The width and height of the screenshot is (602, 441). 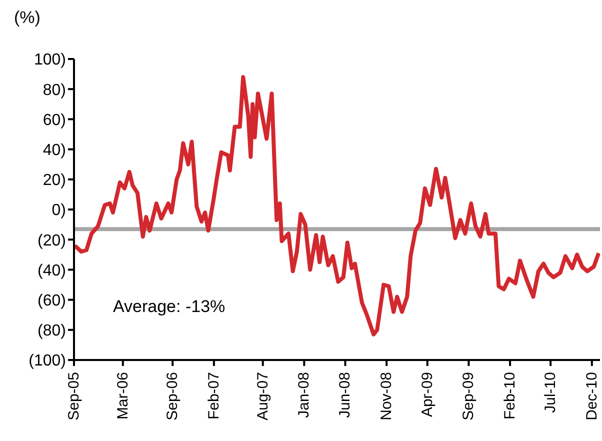 What do you see at coordinates (551, 392) in the screenshot?
I see `x-tick-label: Jul-10` at bounding box center [551, 392].